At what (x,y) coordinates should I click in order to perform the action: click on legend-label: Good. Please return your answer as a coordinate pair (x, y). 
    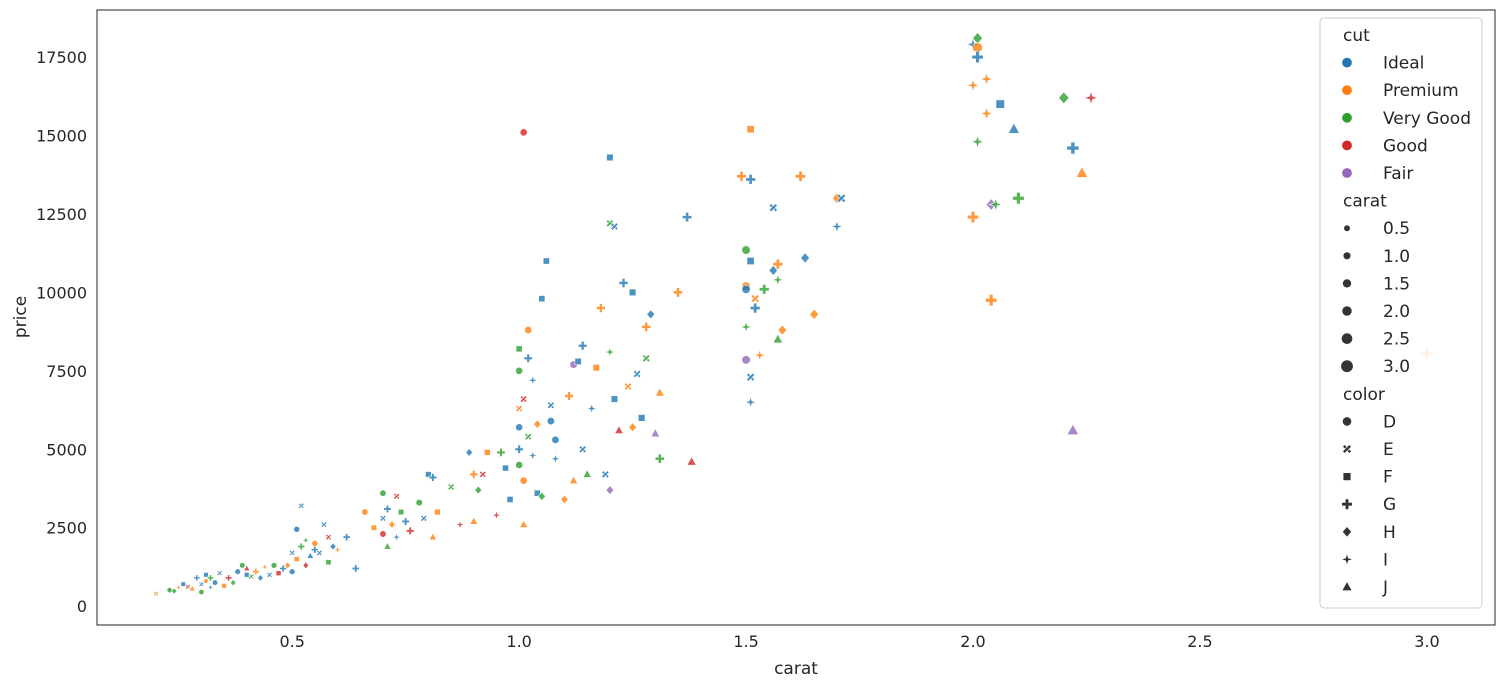
    Looking at the image, I should click on (1405, 146).